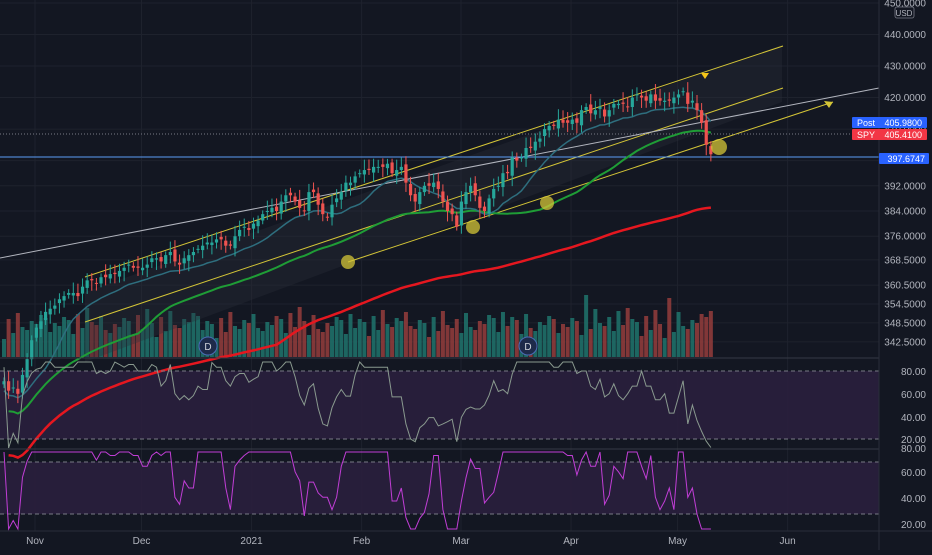 This screenshot has height=555, width=932. Describe the element at coordinates (905, 260) in the screenshot. I see `price-tick-label: 368.5000` at that location.